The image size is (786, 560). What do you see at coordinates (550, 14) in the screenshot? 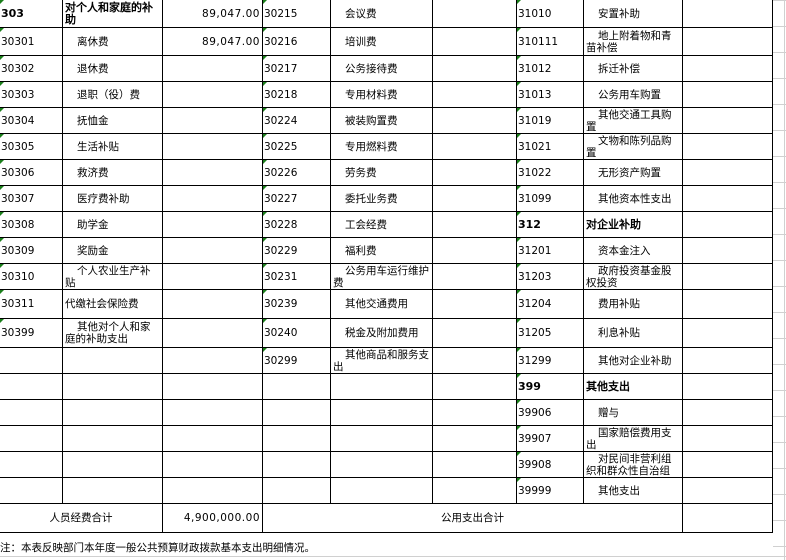
I see `item-code: 31010` at bounding box center [550, 14].